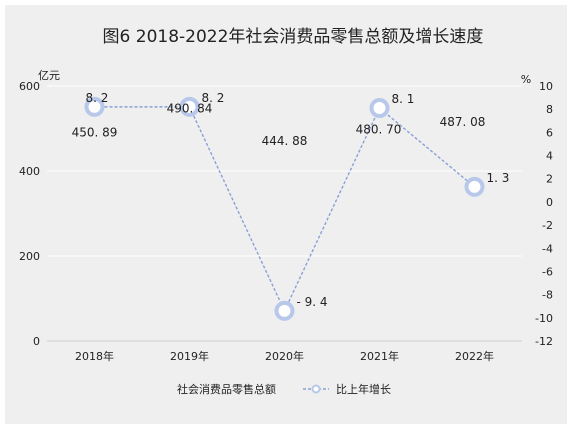  I want to click on y-right-tick-label: 2, so click(549, 179).